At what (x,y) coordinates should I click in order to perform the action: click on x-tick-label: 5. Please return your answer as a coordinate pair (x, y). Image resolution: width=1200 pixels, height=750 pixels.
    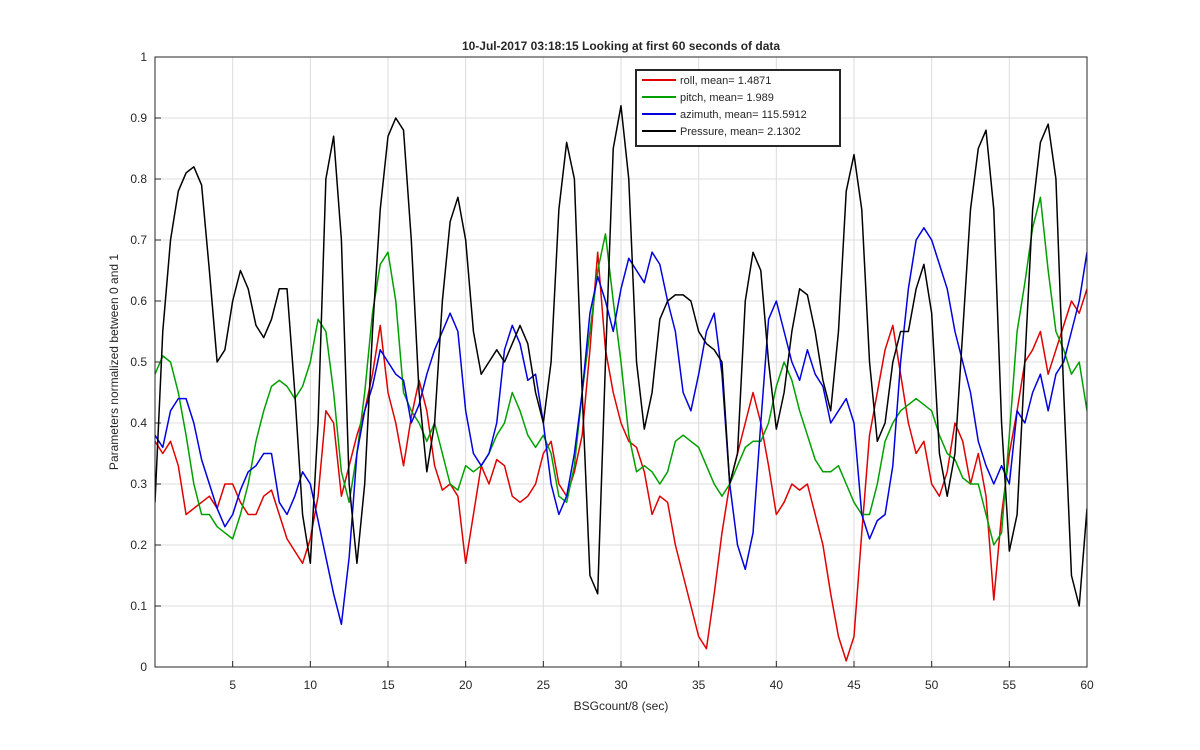
    Looking at the image, I should click on (232, 685).